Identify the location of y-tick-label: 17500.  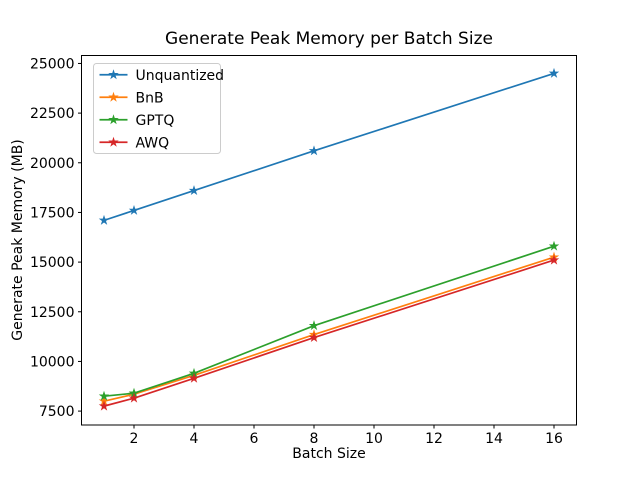
(52, 213).